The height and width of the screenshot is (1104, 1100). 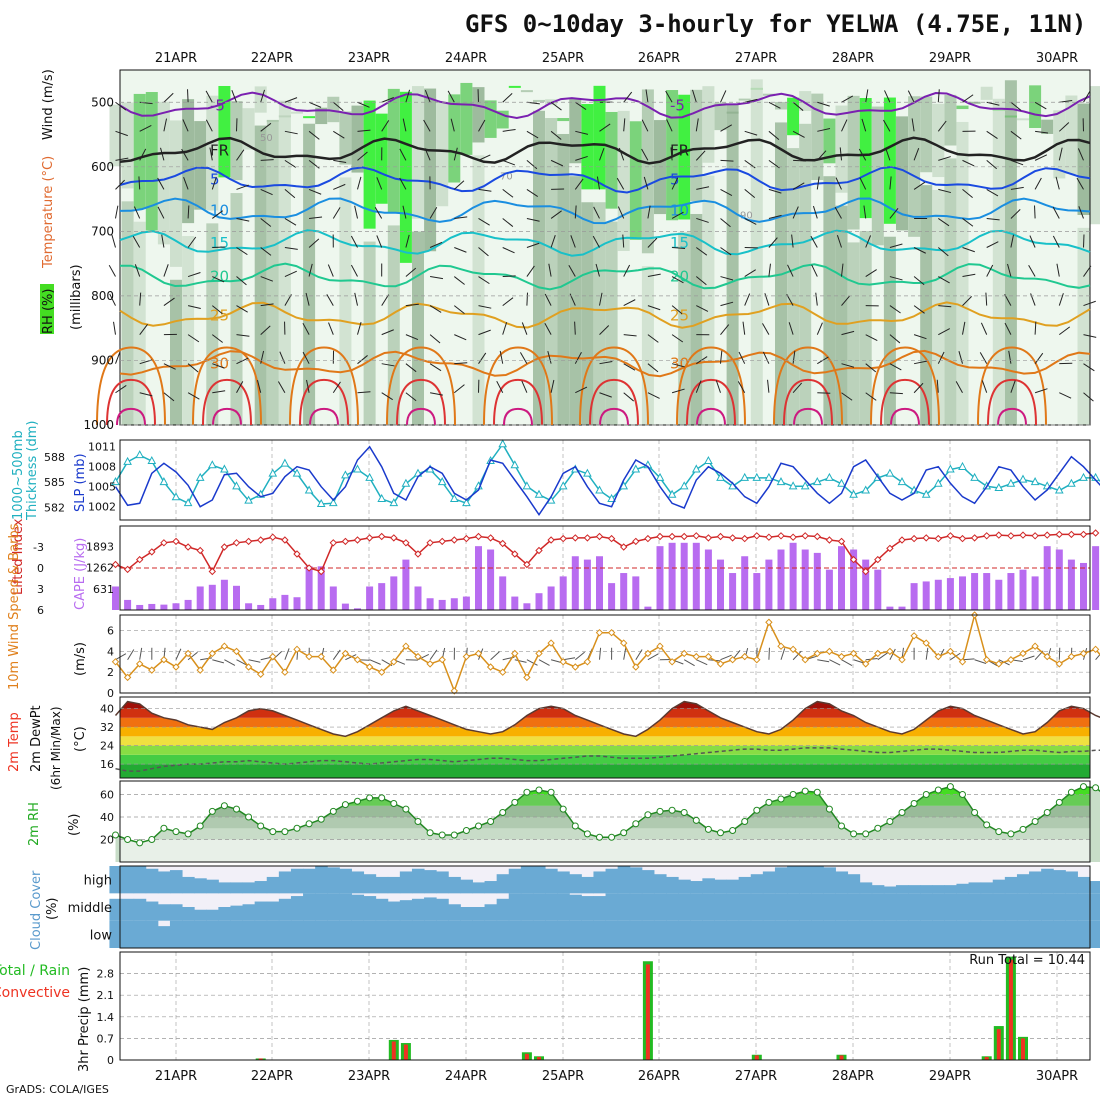 I want to click on temp-unit-label: (°C), so click(x=80, y=739).